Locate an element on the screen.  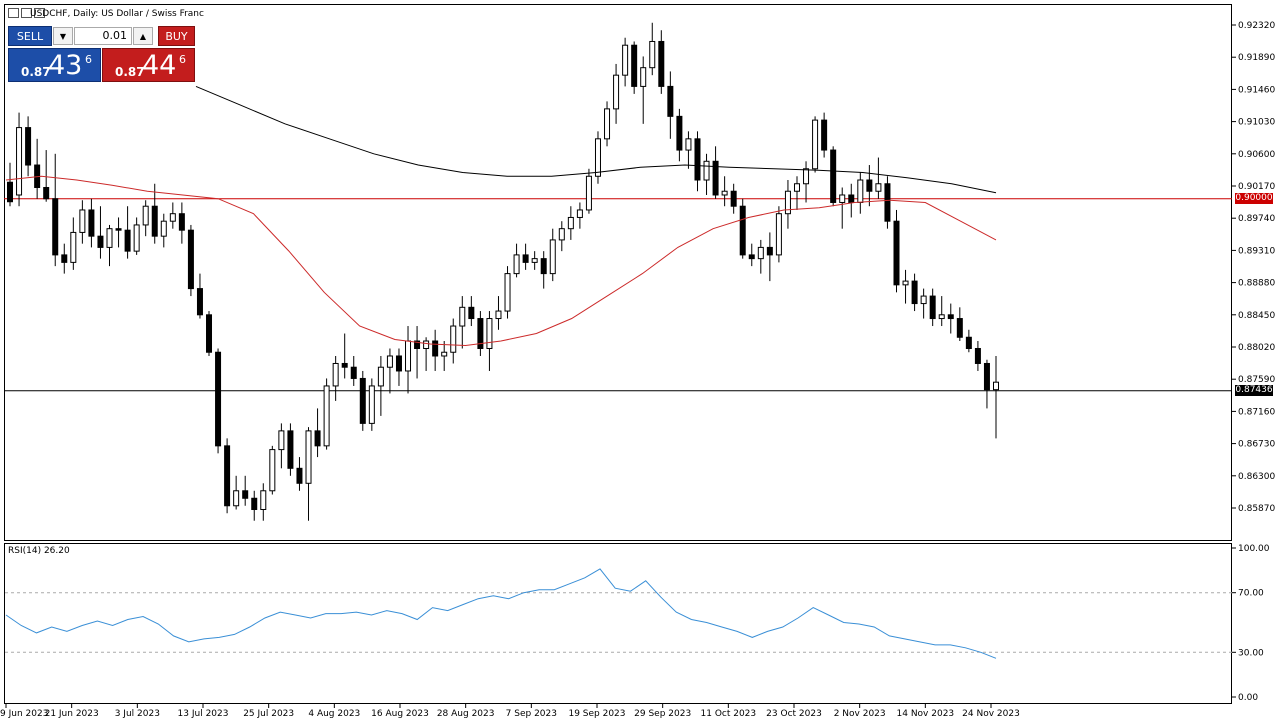
chart-header-icons is located at coordinates (27, 14).